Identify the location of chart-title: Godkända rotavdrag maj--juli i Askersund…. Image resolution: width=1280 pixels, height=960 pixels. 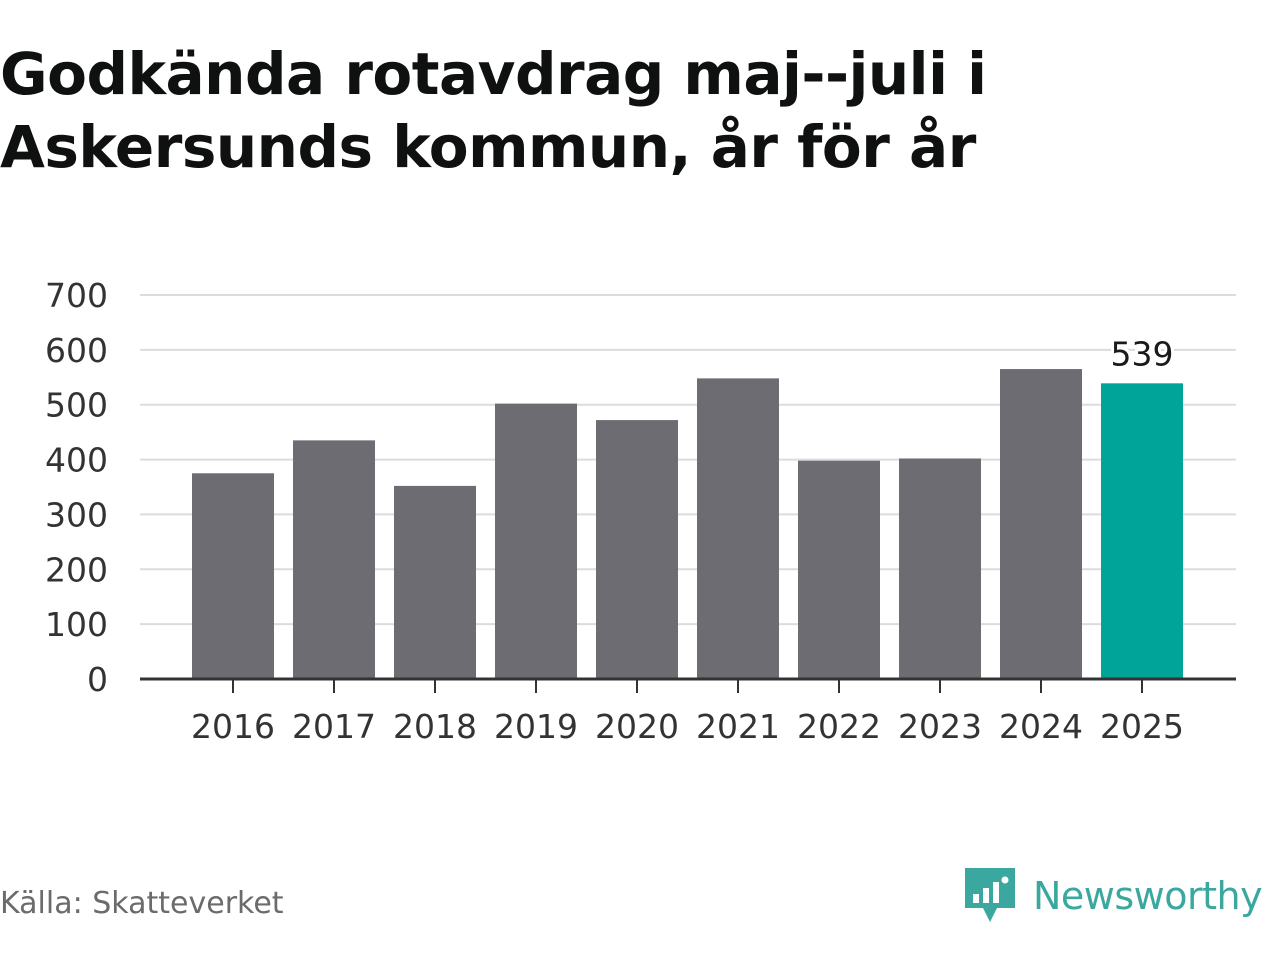
(493, 110).